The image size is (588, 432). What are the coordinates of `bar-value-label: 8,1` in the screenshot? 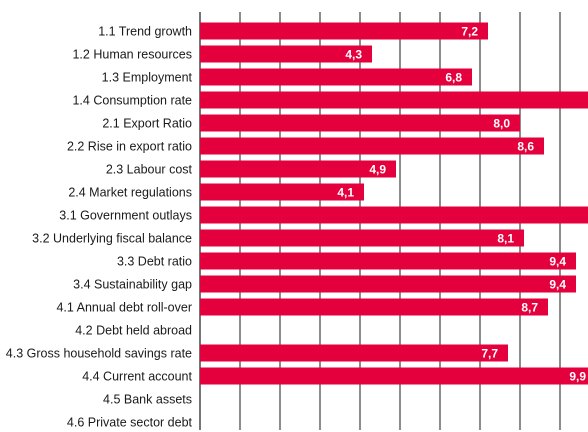 It's located at (505, 239).